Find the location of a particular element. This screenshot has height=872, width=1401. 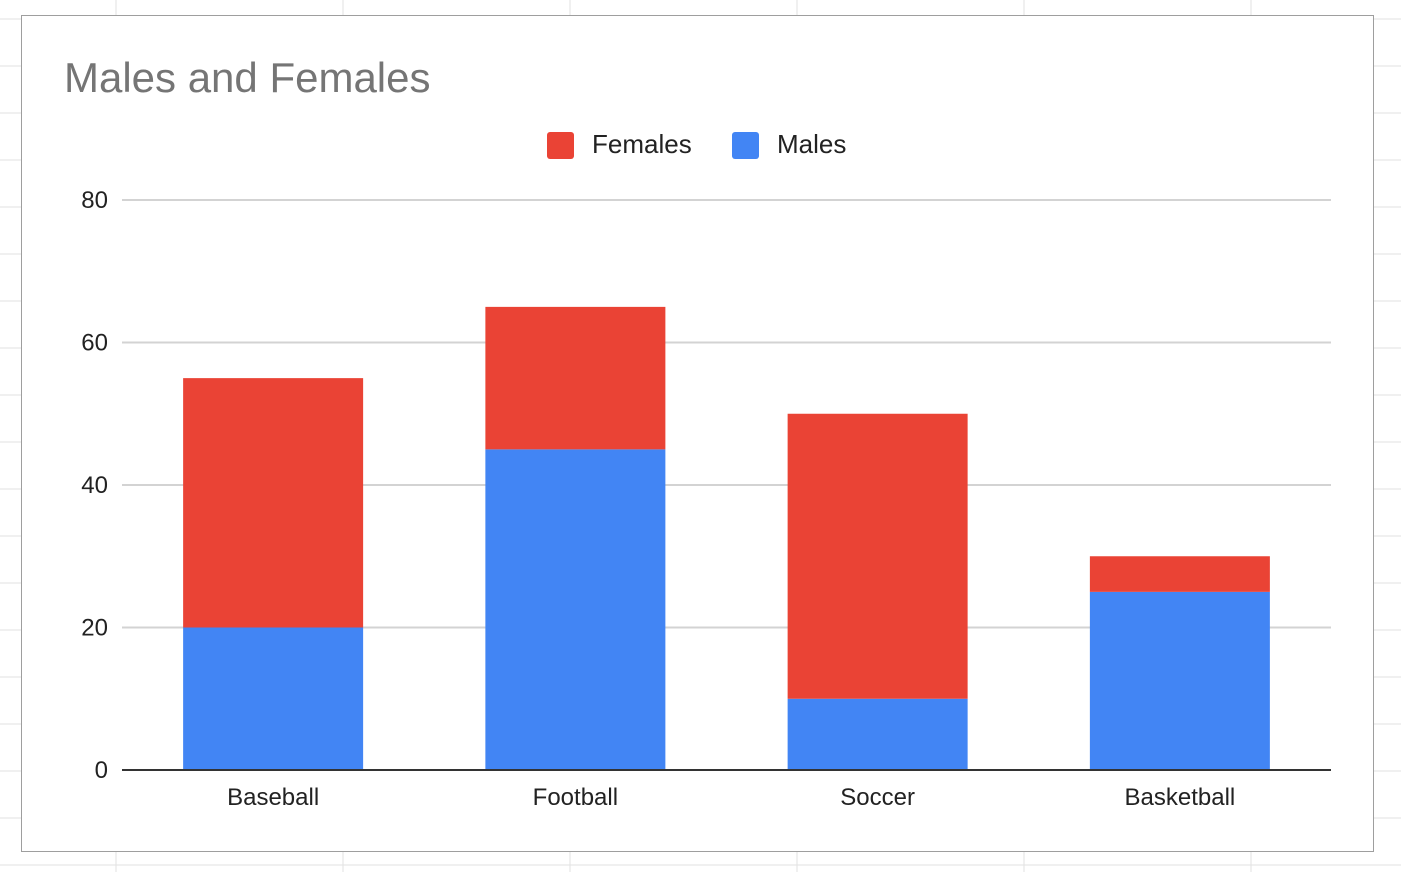

x-tick-label: Basketball is located at coordinates (1180, 797).